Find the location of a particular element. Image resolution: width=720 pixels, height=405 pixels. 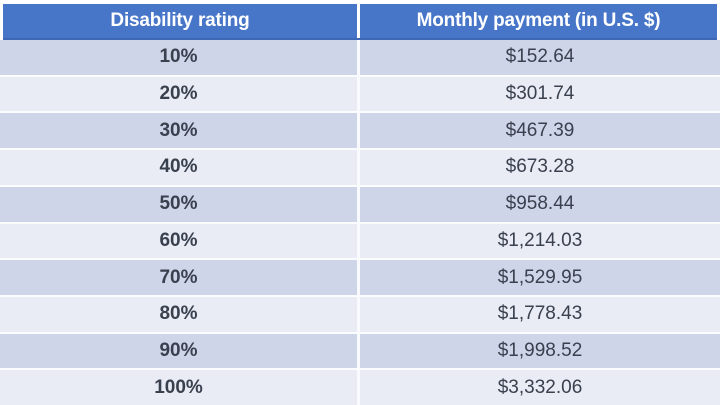

table-row: 70% $1,529.95 is located at coordinates (360, 276).